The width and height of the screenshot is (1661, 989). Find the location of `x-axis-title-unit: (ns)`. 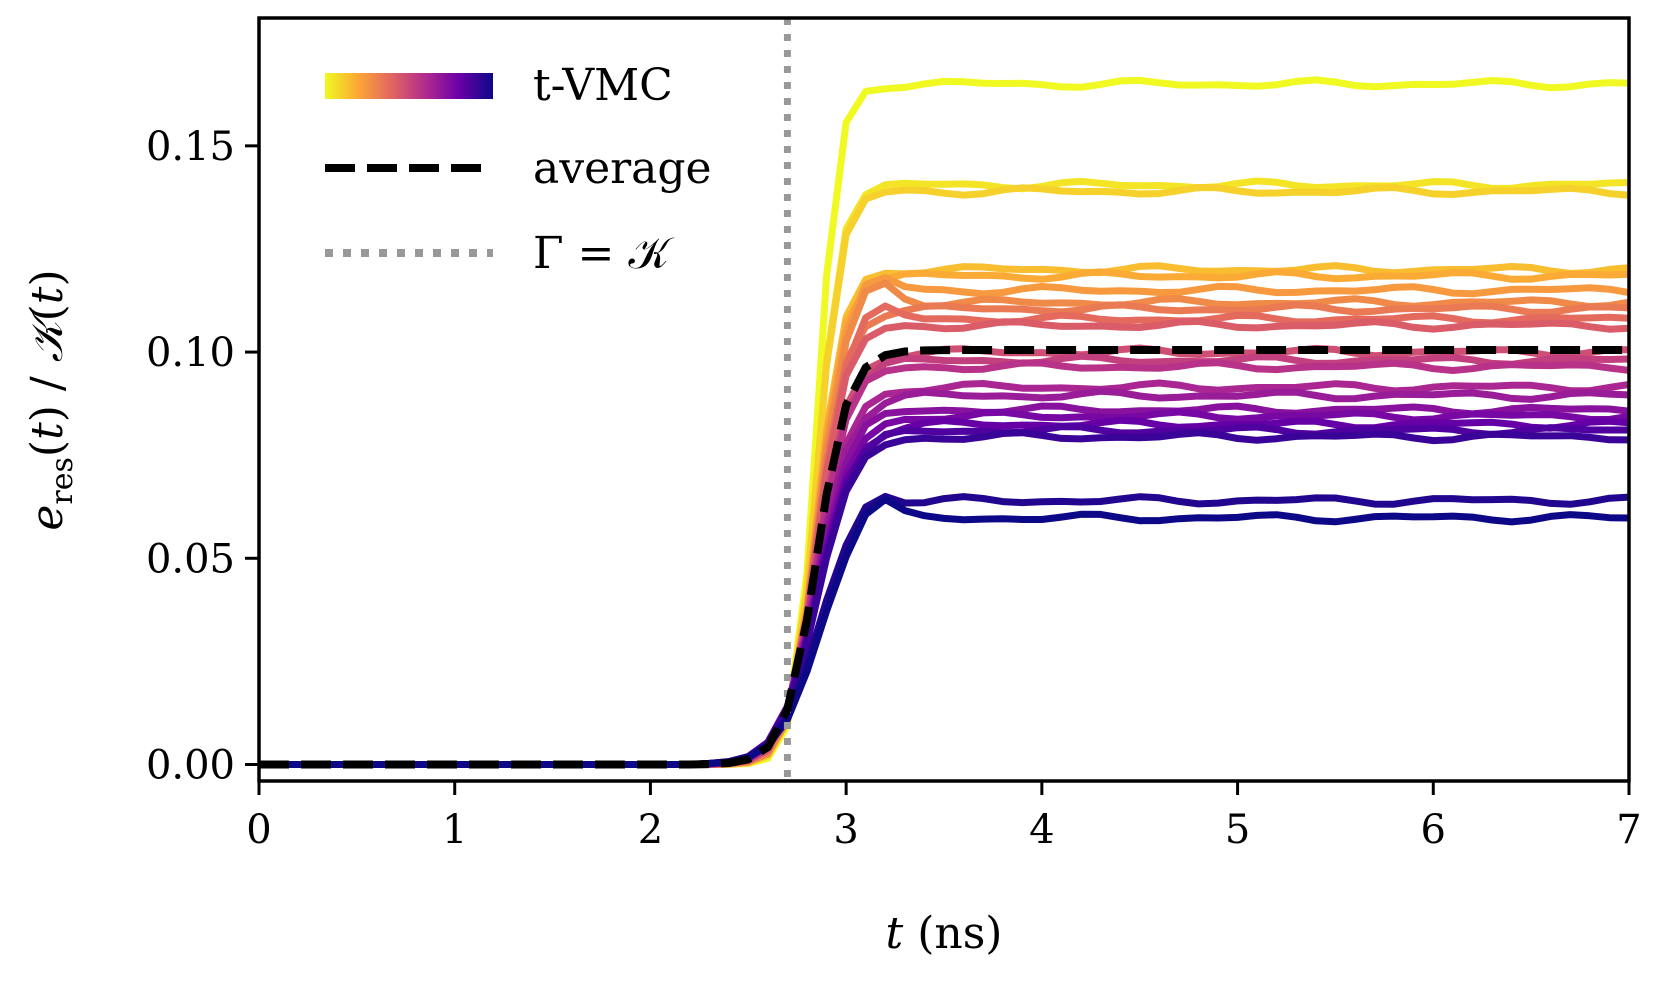

x-axis-title-unit: (ns) is located at coordinates (952, 933).